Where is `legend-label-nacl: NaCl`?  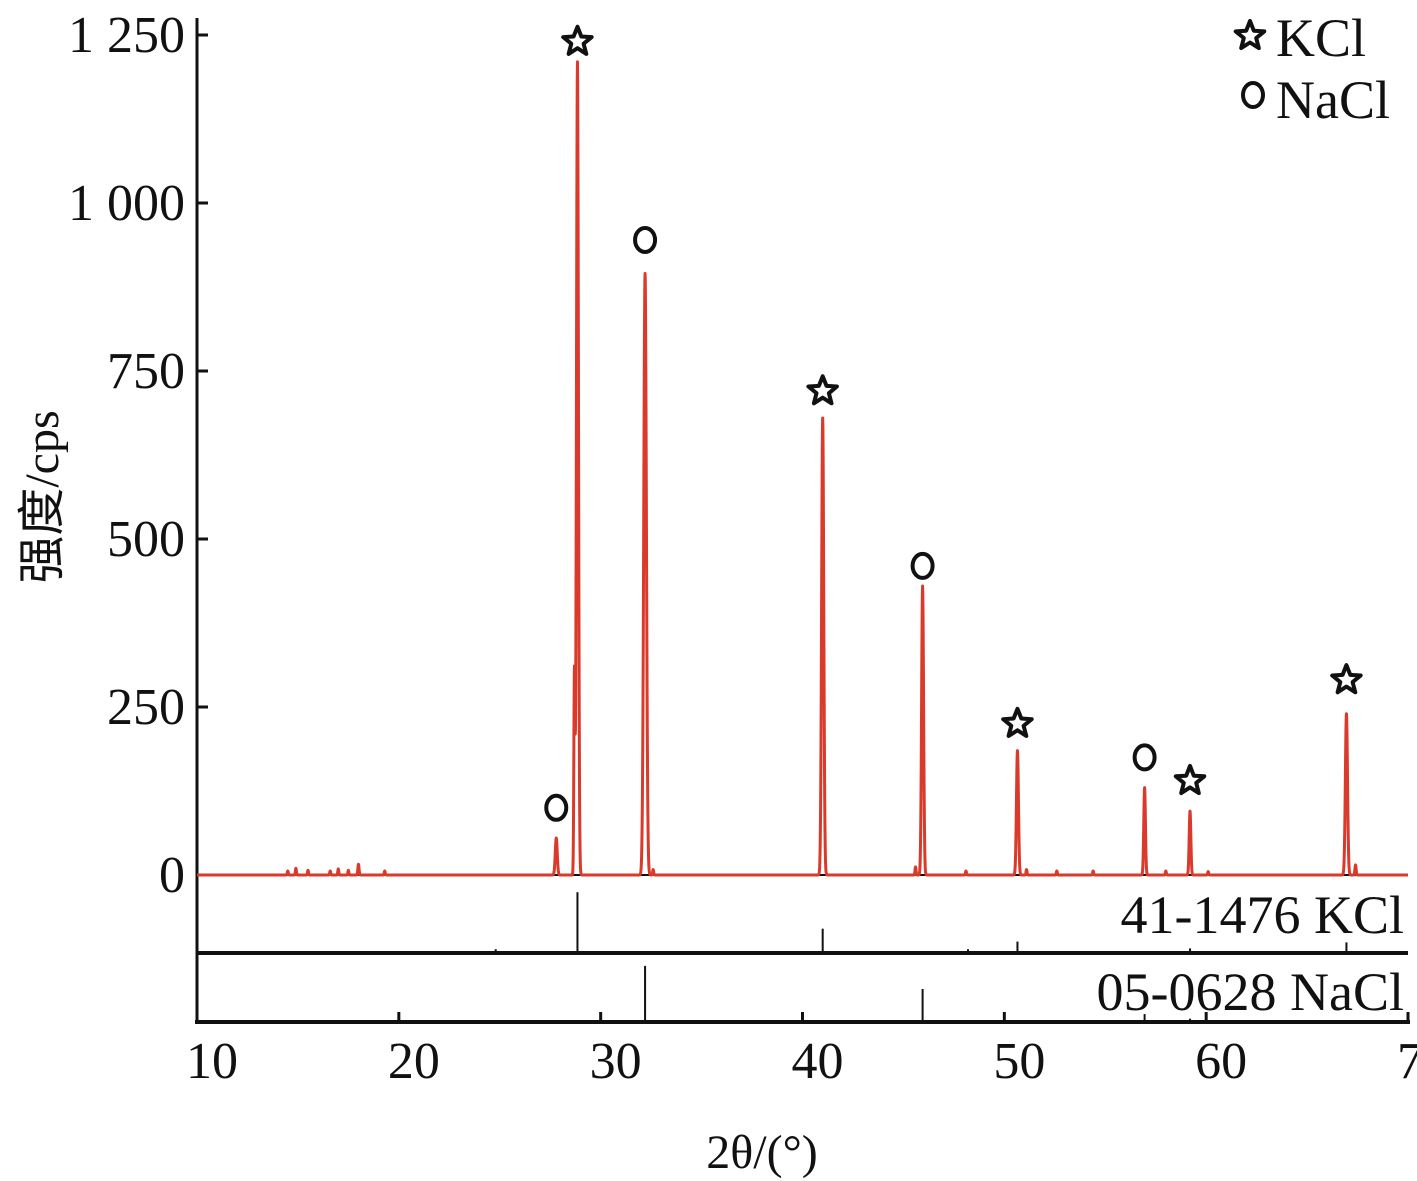 legend-label-nacl: NaCl is located at coordinates (1333, 100).